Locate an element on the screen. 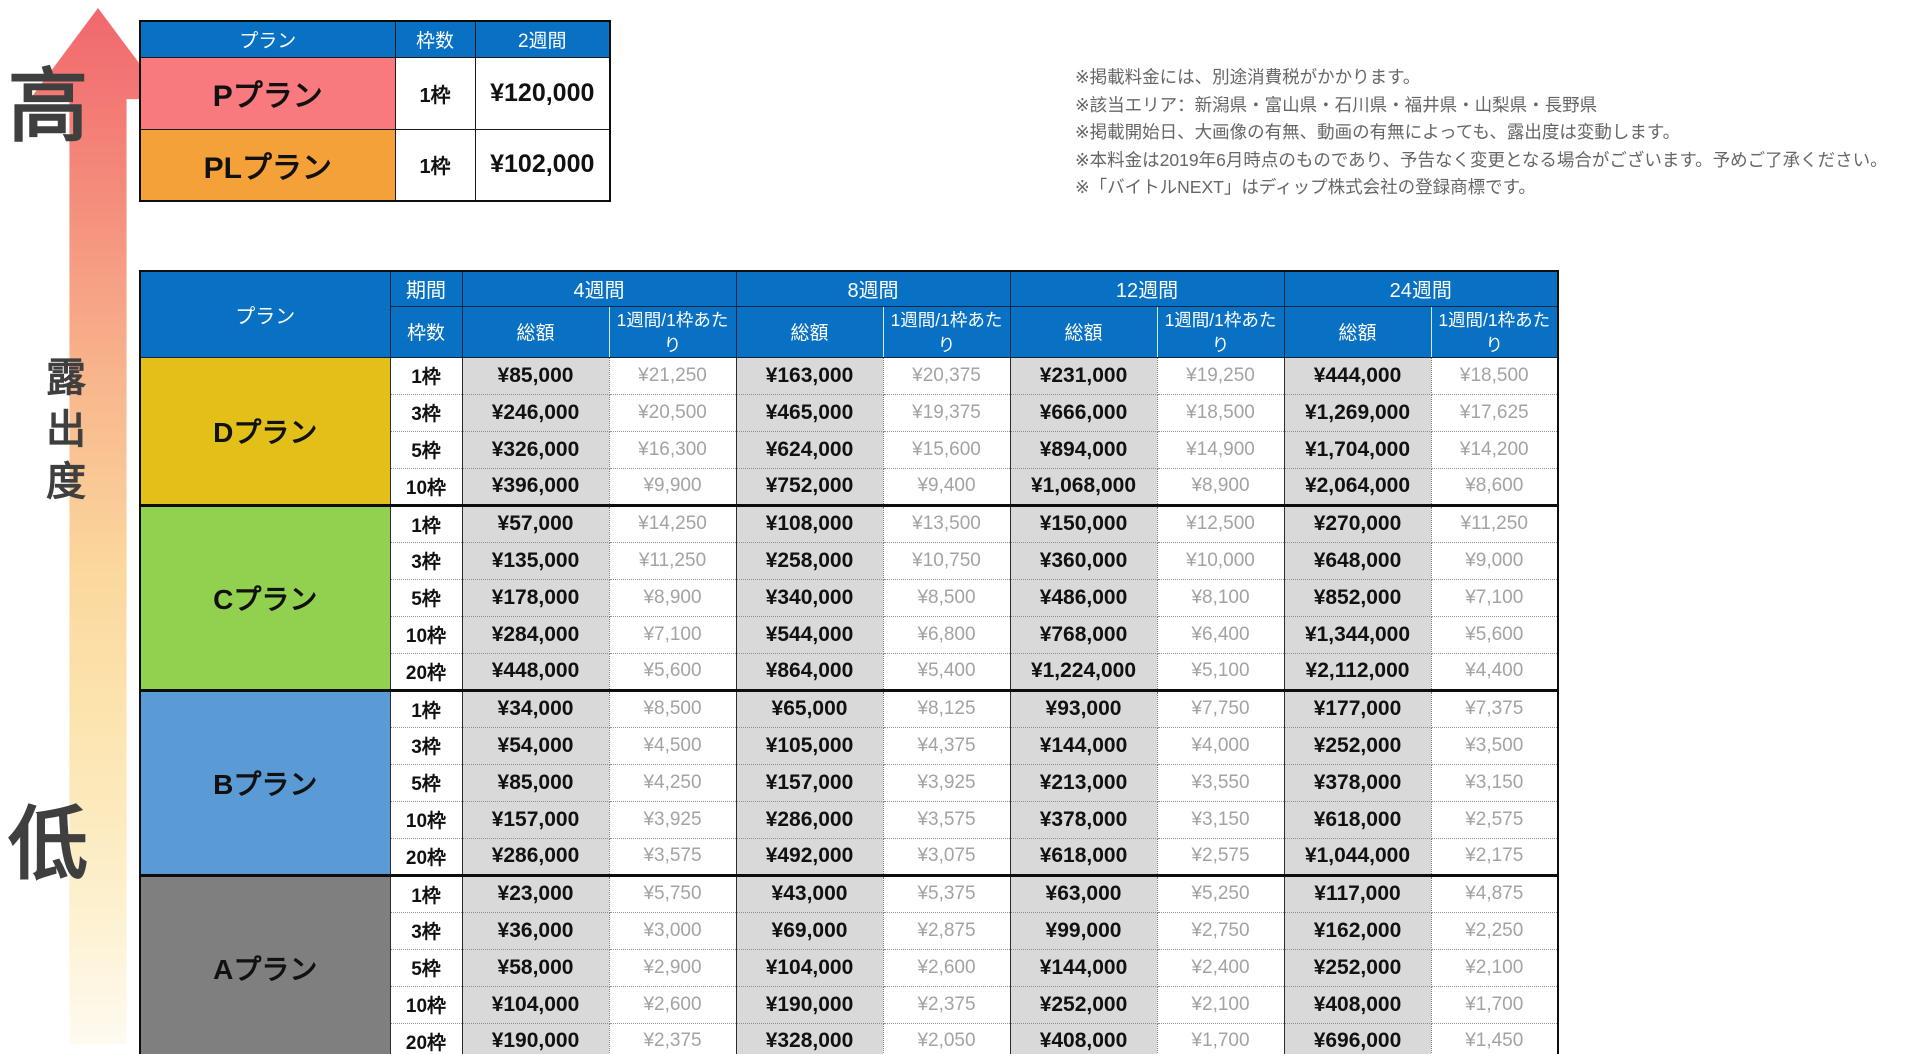 The width and height of the screenshot is (1929, 1054). total-price-cell: ¥768,000 is located at coordinates (1084, 635).